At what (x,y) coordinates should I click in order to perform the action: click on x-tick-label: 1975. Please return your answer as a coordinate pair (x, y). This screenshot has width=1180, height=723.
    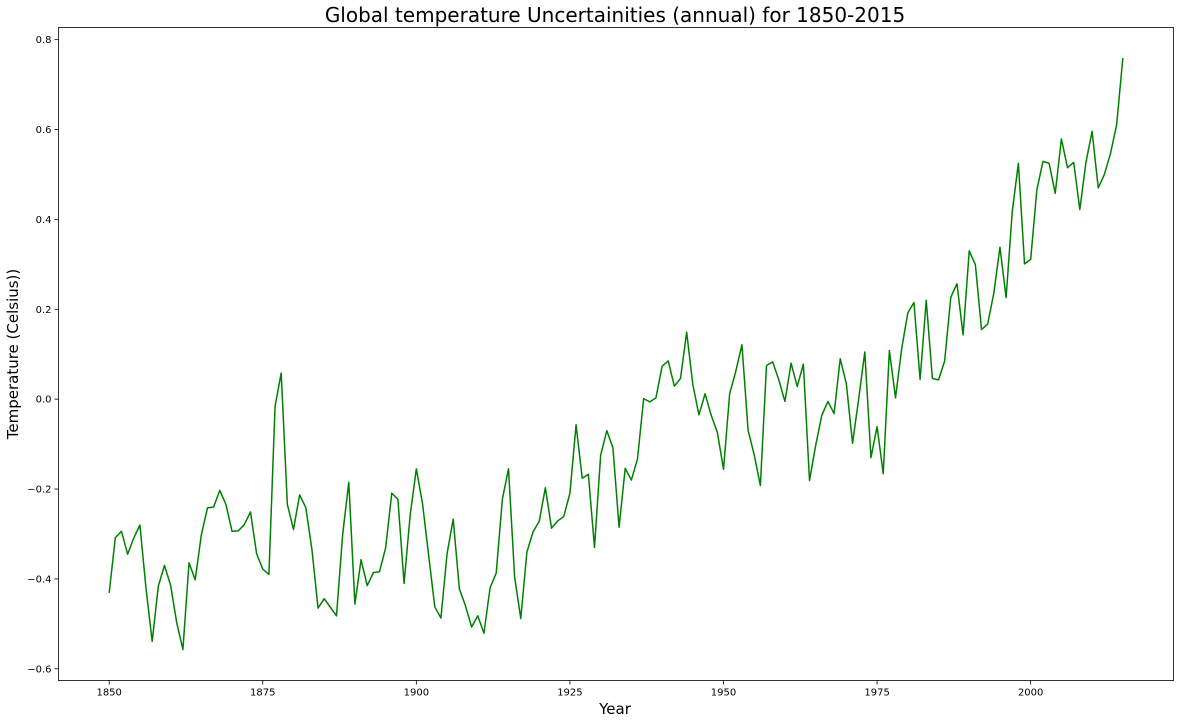
    Looking at the image, I should click on (876, 693).